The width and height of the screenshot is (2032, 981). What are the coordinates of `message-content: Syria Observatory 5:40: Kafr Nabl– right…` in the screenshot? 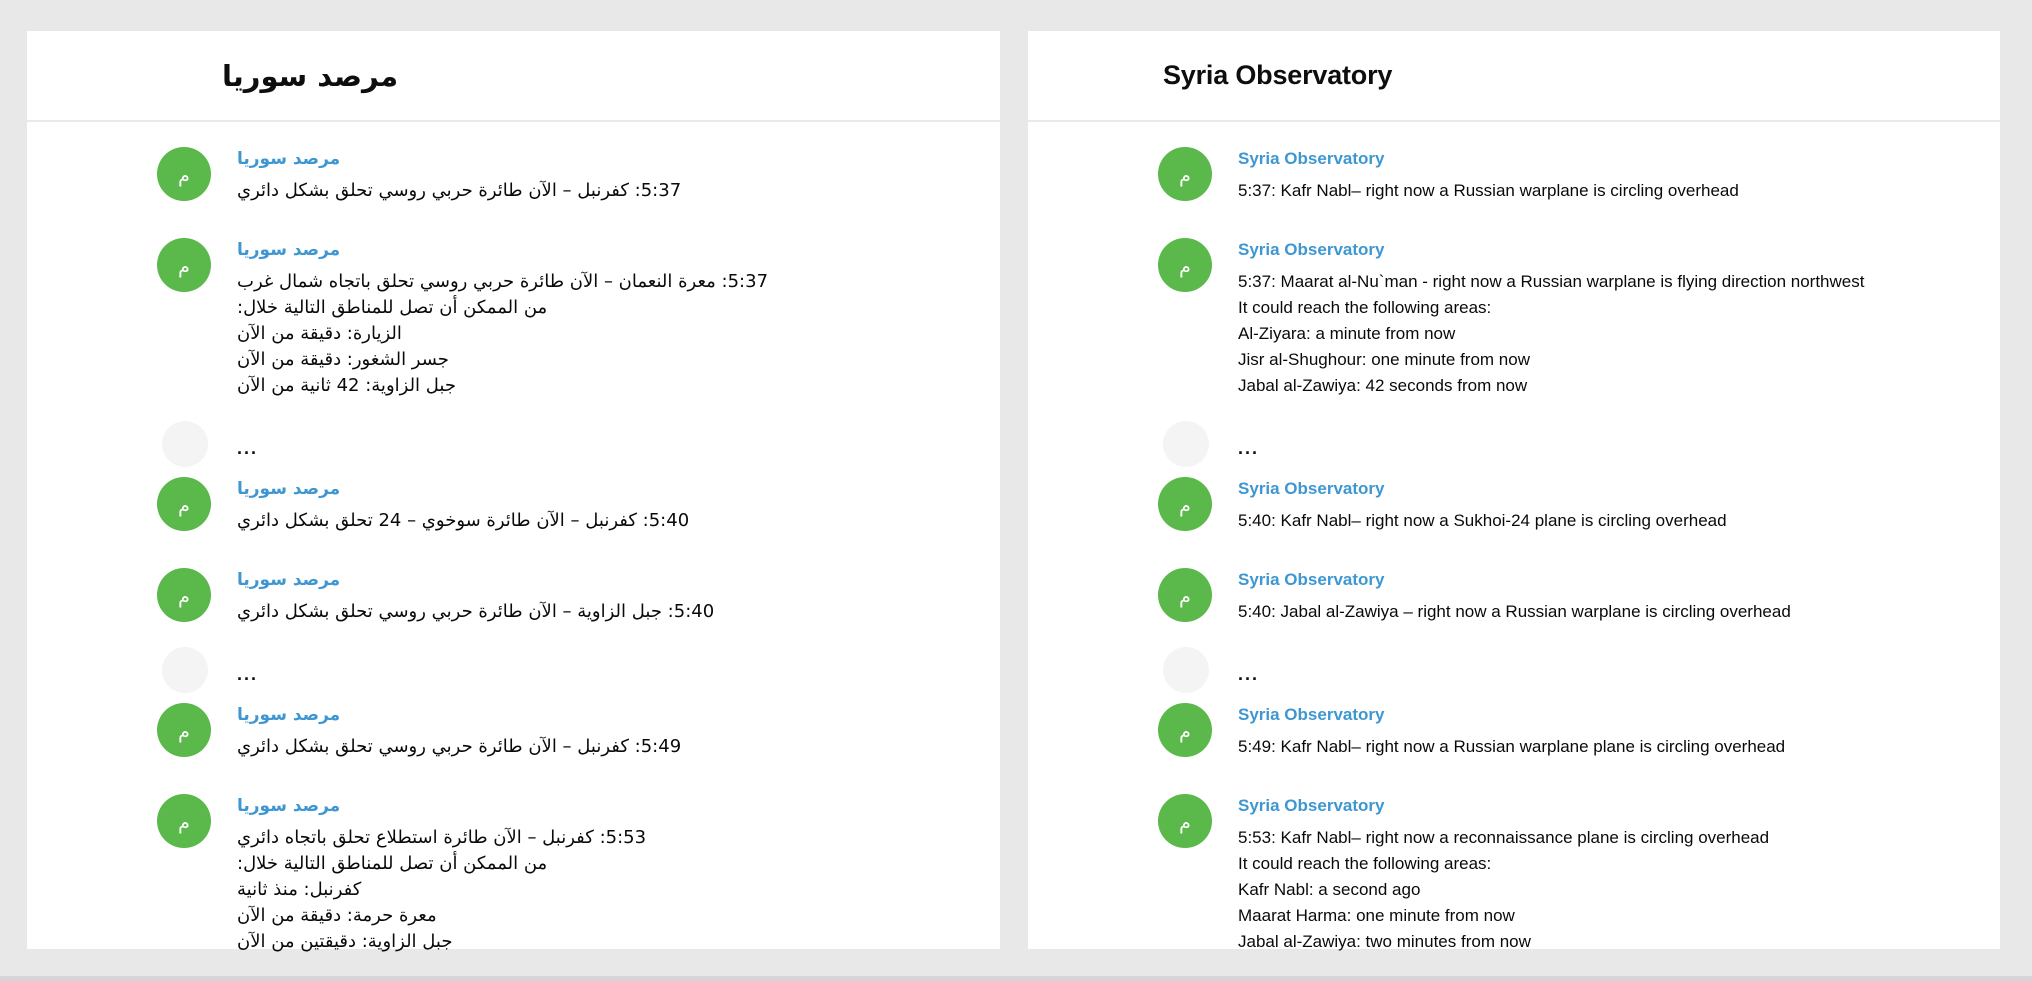 It's located at (1482, 505).